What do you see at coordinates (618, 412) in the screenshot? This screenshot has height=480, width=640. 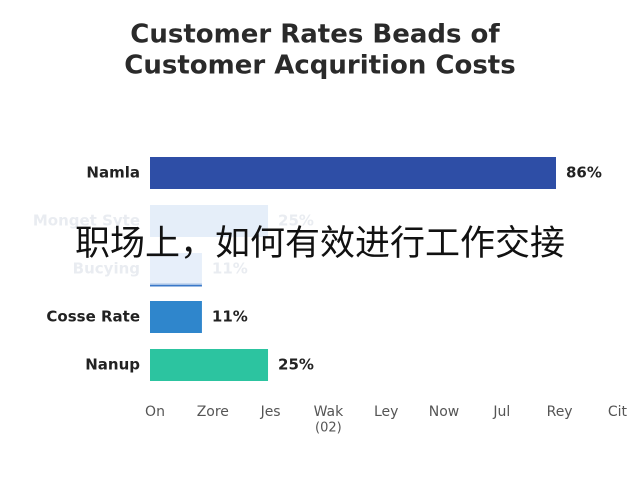 I see `x-tick-label: Cit` at bounding box center [618, 412].